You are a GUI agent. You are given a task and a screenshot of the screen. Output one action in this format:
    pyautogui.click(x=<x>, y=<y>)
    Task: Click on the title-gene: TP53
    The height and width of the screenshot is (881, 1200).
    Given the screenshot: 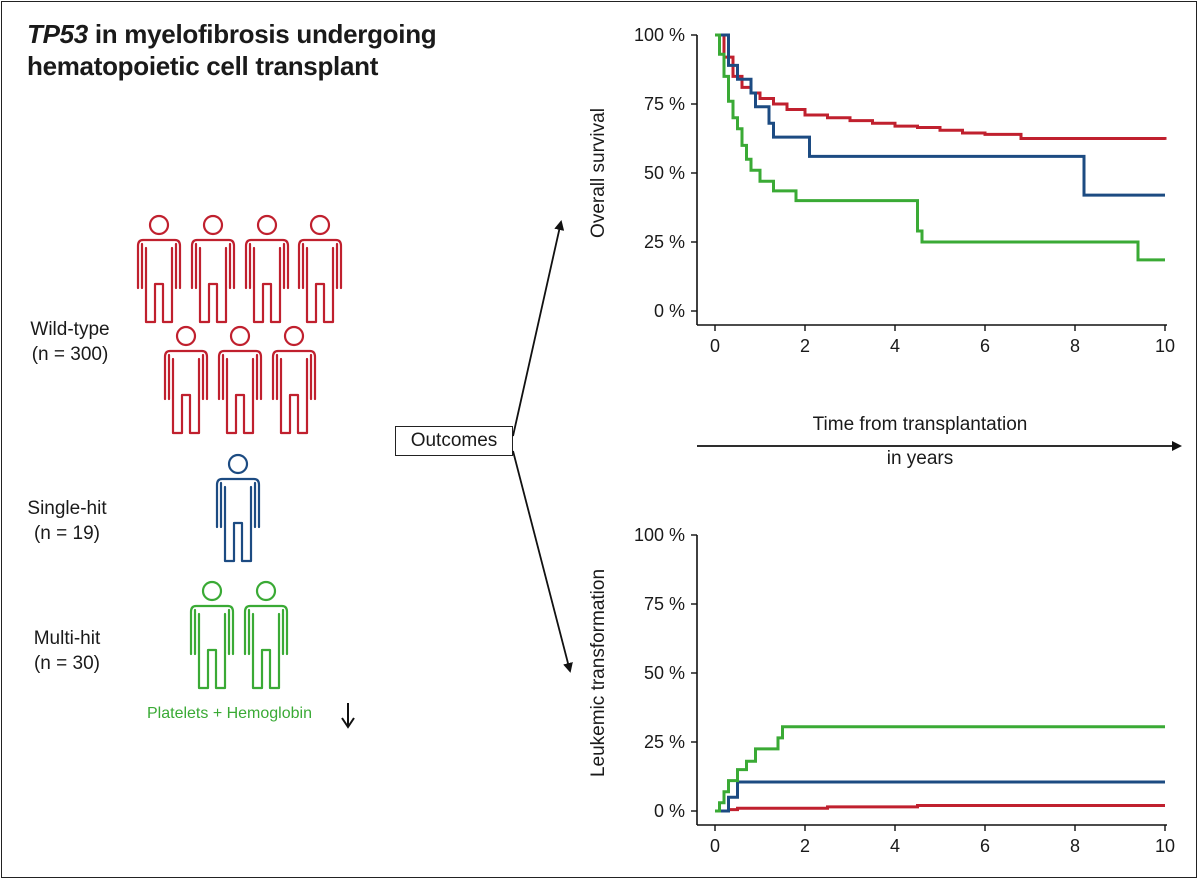 What is the action you would take?
    pyautogui.click(x=57, y=34)
    